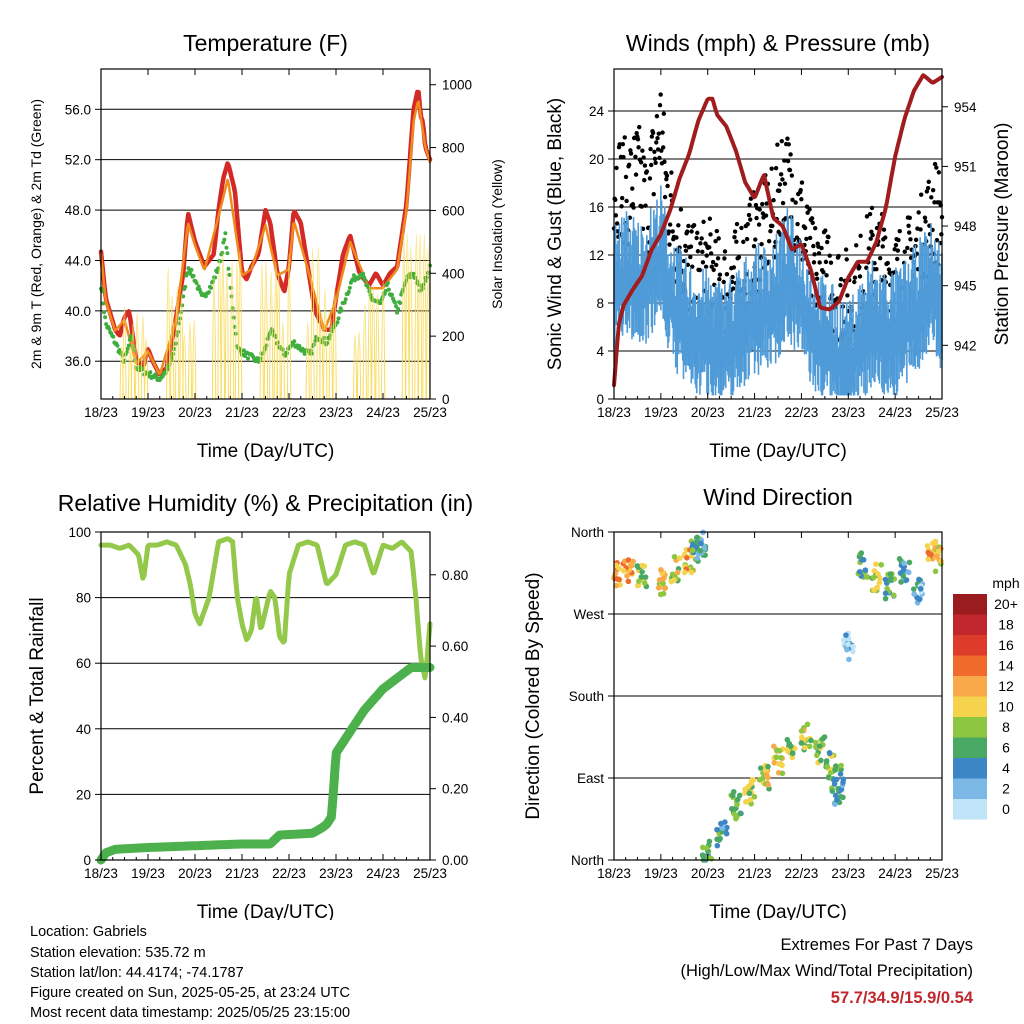 This screenshot has width=1024, height=1024. What do you see at coordinates (118, 953) in the screenshot?
I see `elevation-text: Station elevation: 535.72 m` at bounding box center [118, 953].